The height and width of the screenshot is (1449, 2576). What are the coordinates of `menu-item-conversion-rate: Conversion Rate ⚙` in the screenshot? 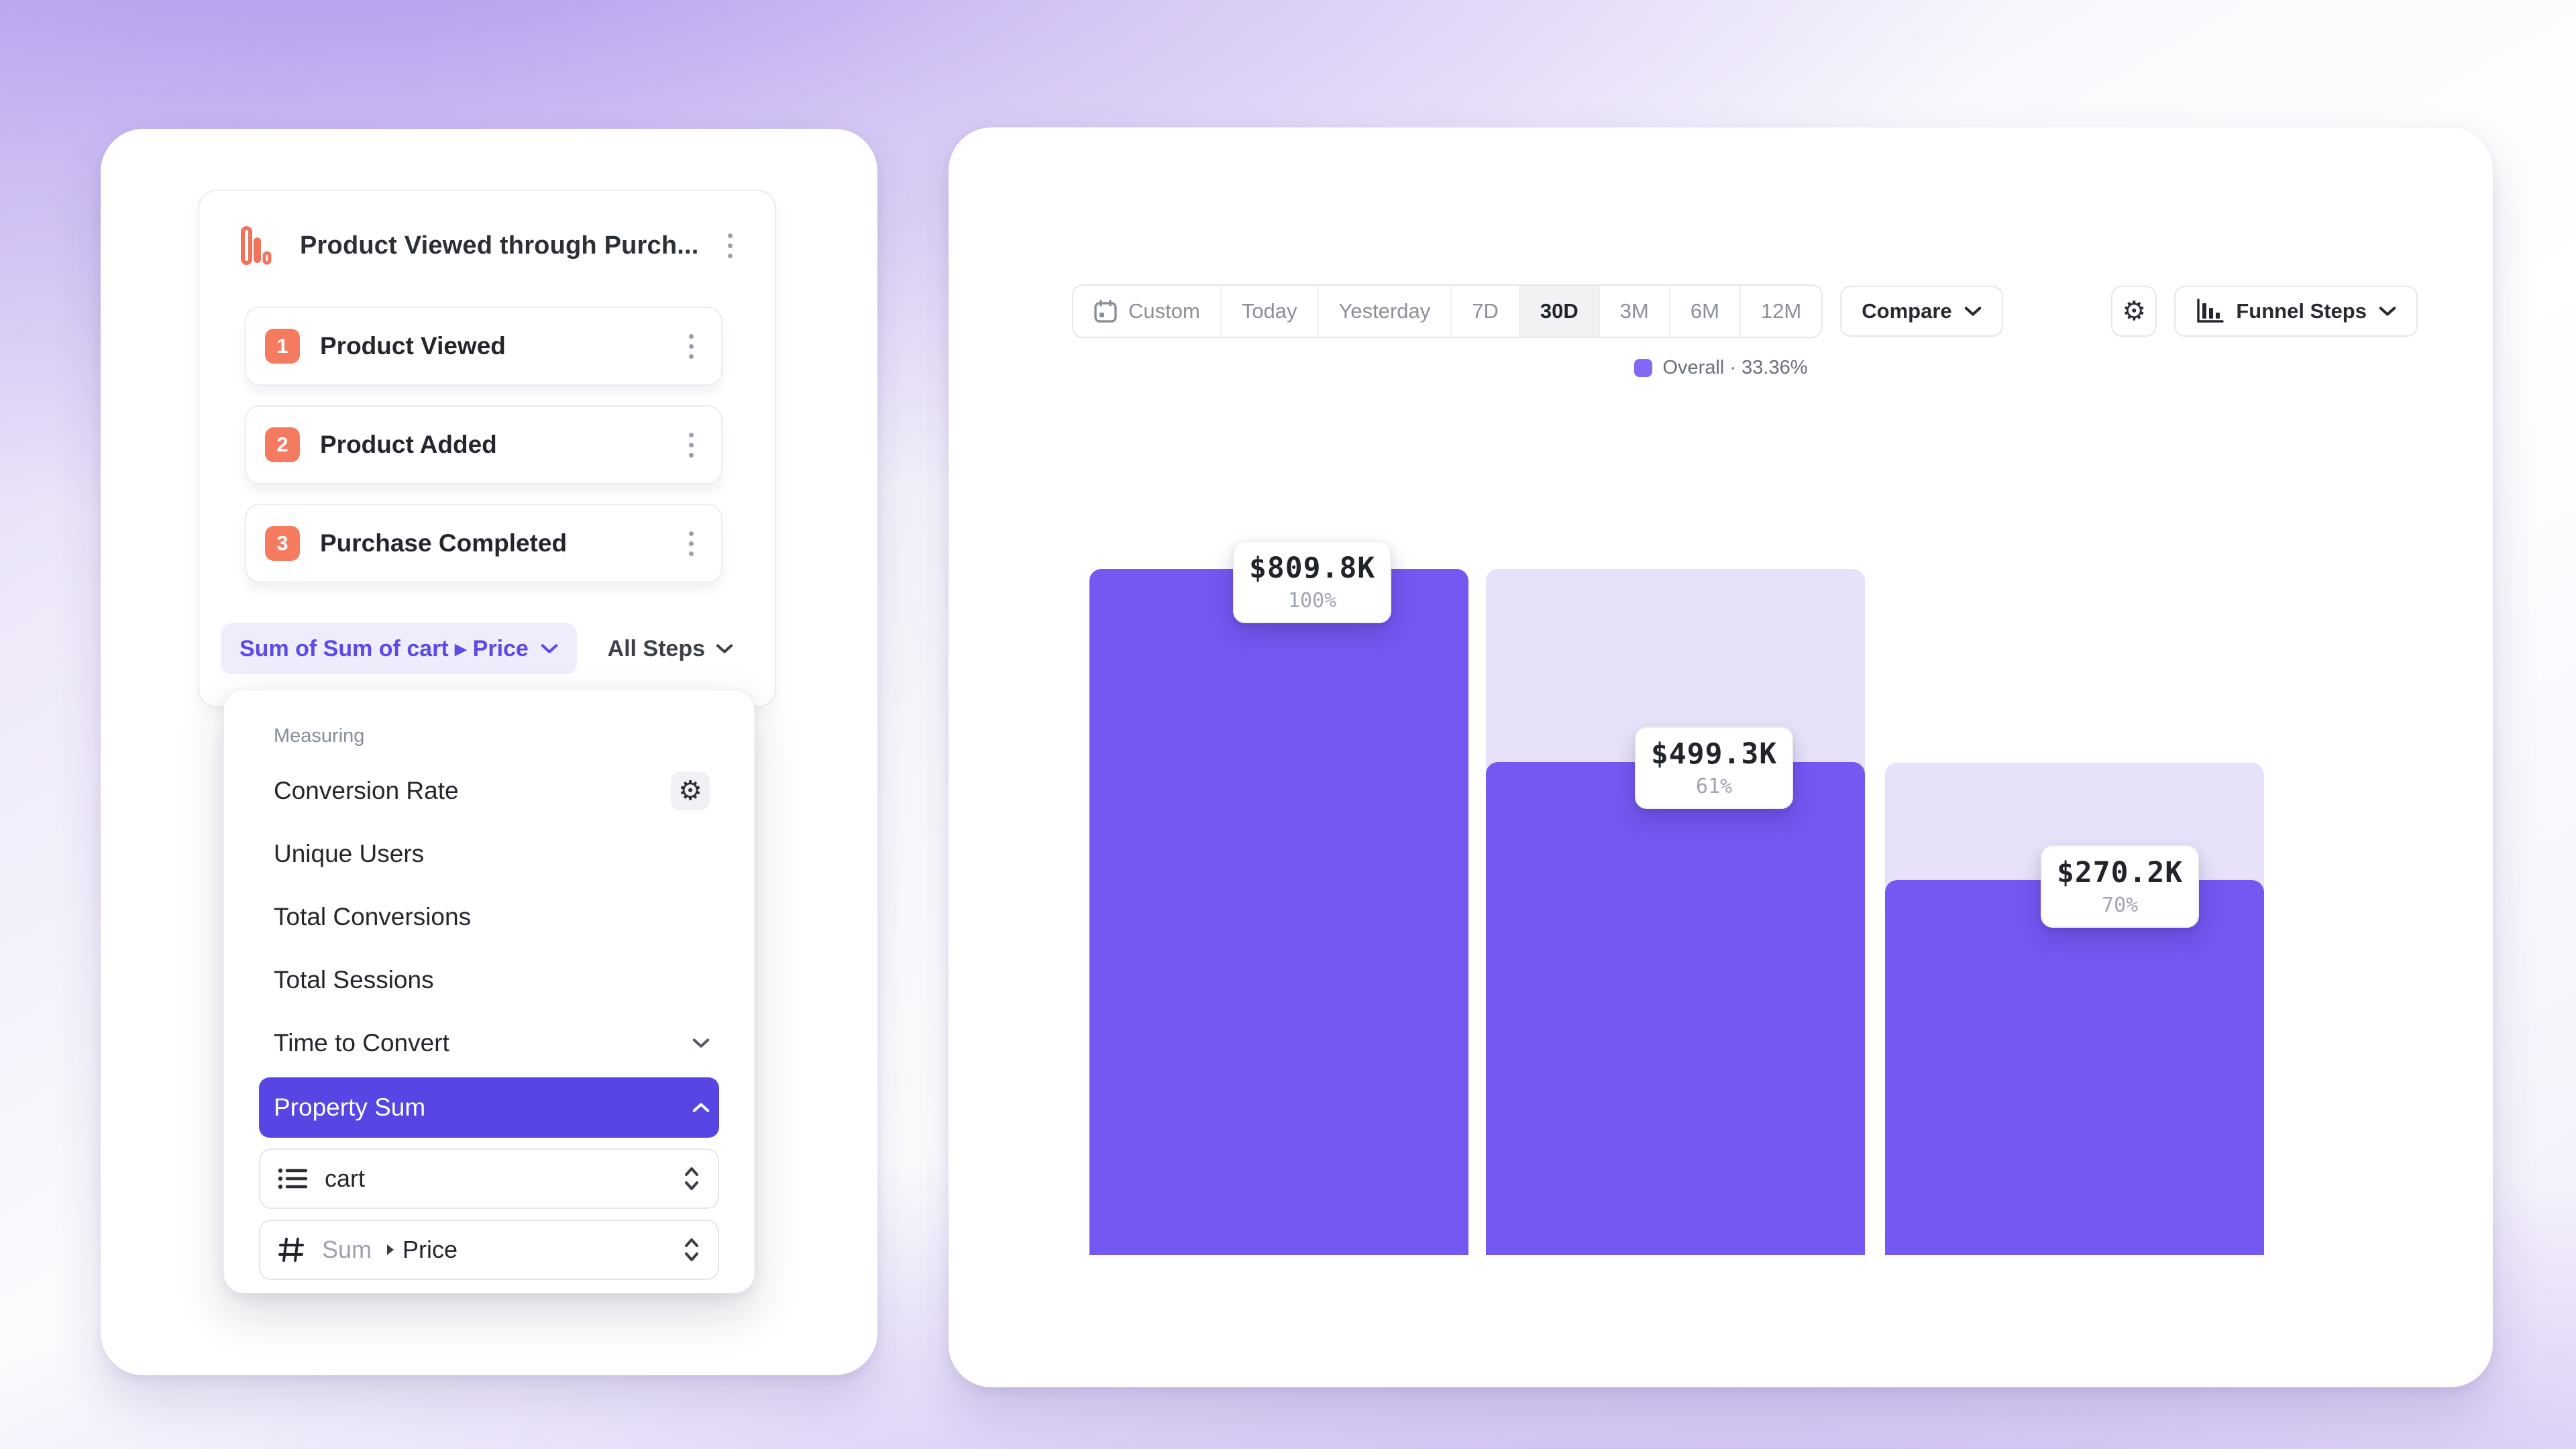 It's located at (489, 790).